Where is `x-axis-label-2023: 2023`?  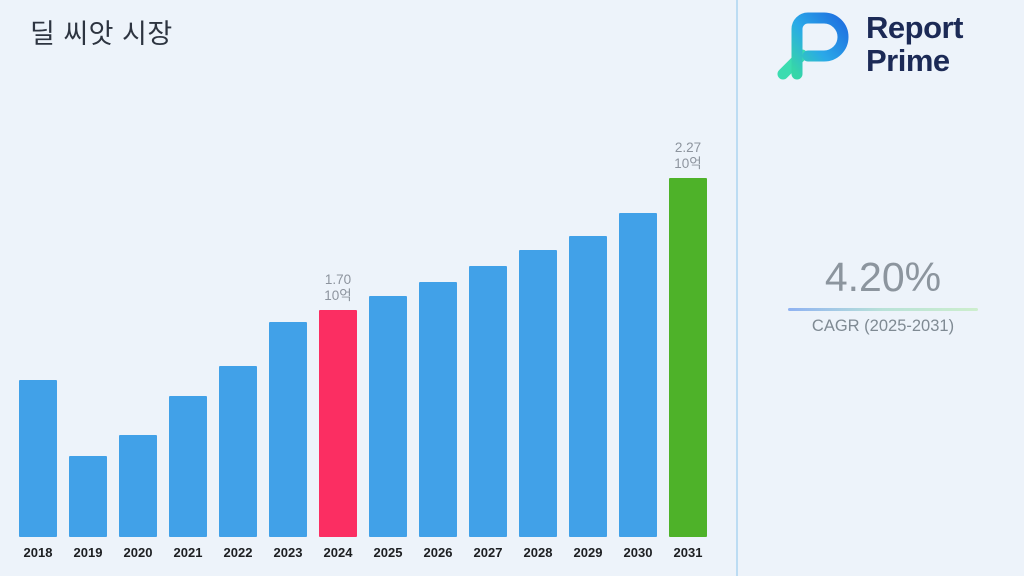
x-axis-label-2023: 2023 is located at coordinates (288, 552).